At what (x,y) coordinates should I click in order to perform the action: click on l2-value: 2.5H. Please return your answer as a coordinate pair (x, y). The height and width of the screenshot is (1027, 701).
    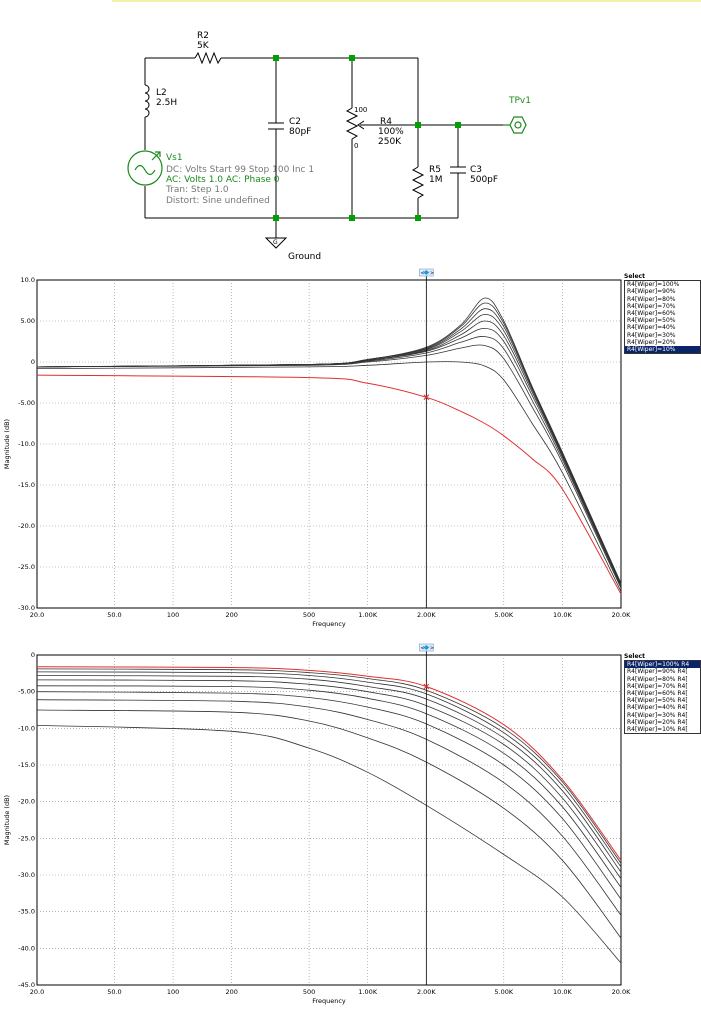
    Looking at the image, I should click on (166, 103).